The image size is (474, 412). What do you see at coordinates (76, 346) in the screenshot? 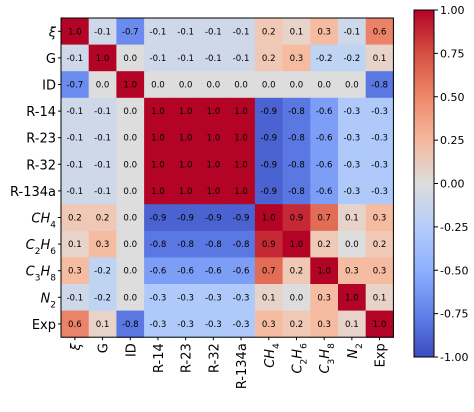
I see `column-tick-label: ξ` at bounding box center [76, 346].